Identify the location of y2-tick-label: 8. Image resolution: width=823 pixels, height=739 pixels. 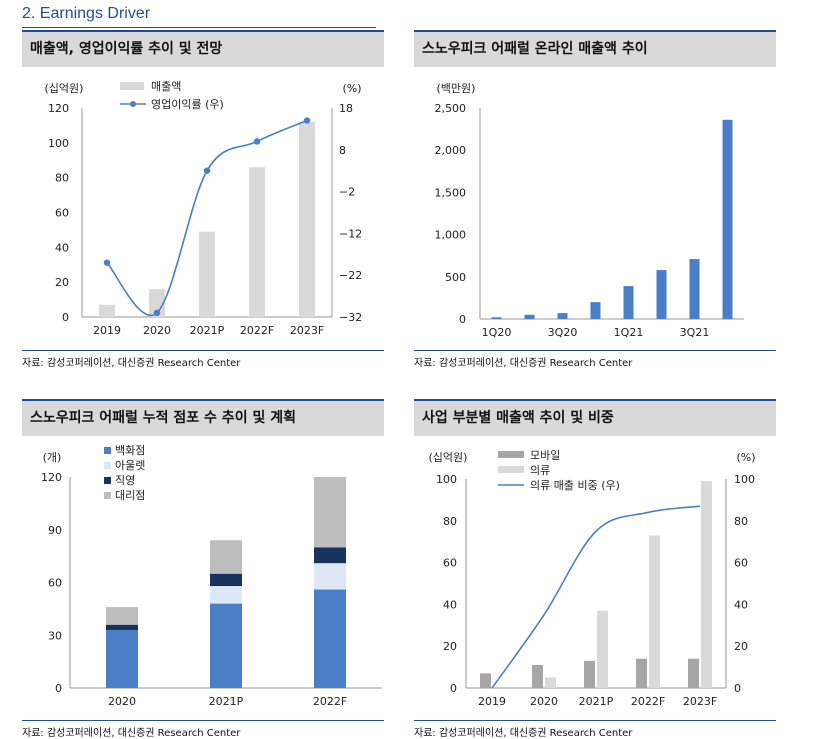
(342, 150).